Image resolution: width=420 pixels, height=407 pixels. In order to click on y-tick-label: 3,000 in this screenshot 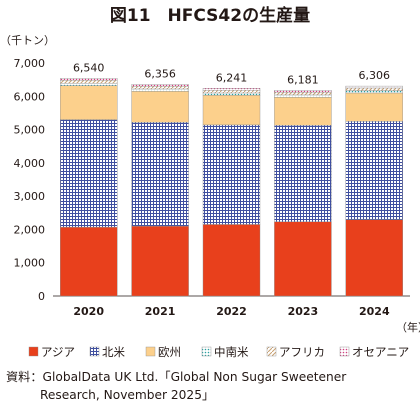, I will do `click(30, 196)`.